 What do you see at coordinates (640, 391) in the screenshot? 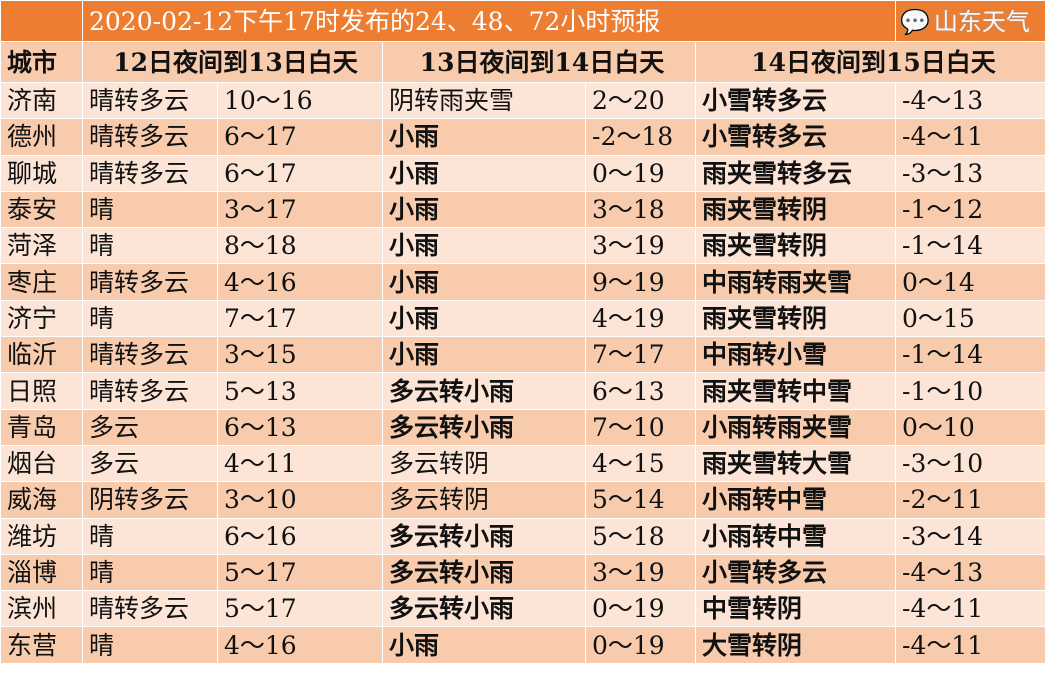
I see `temp-day2: 6～13` at bounding box center [640, 391].